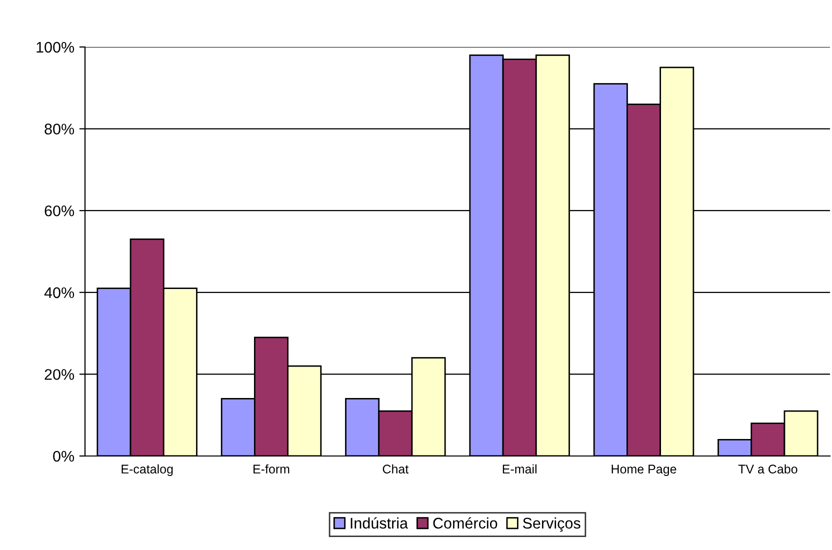 The image size is (832, 550). I want to click on x-tick-label: E-mail, so click(519, 469).